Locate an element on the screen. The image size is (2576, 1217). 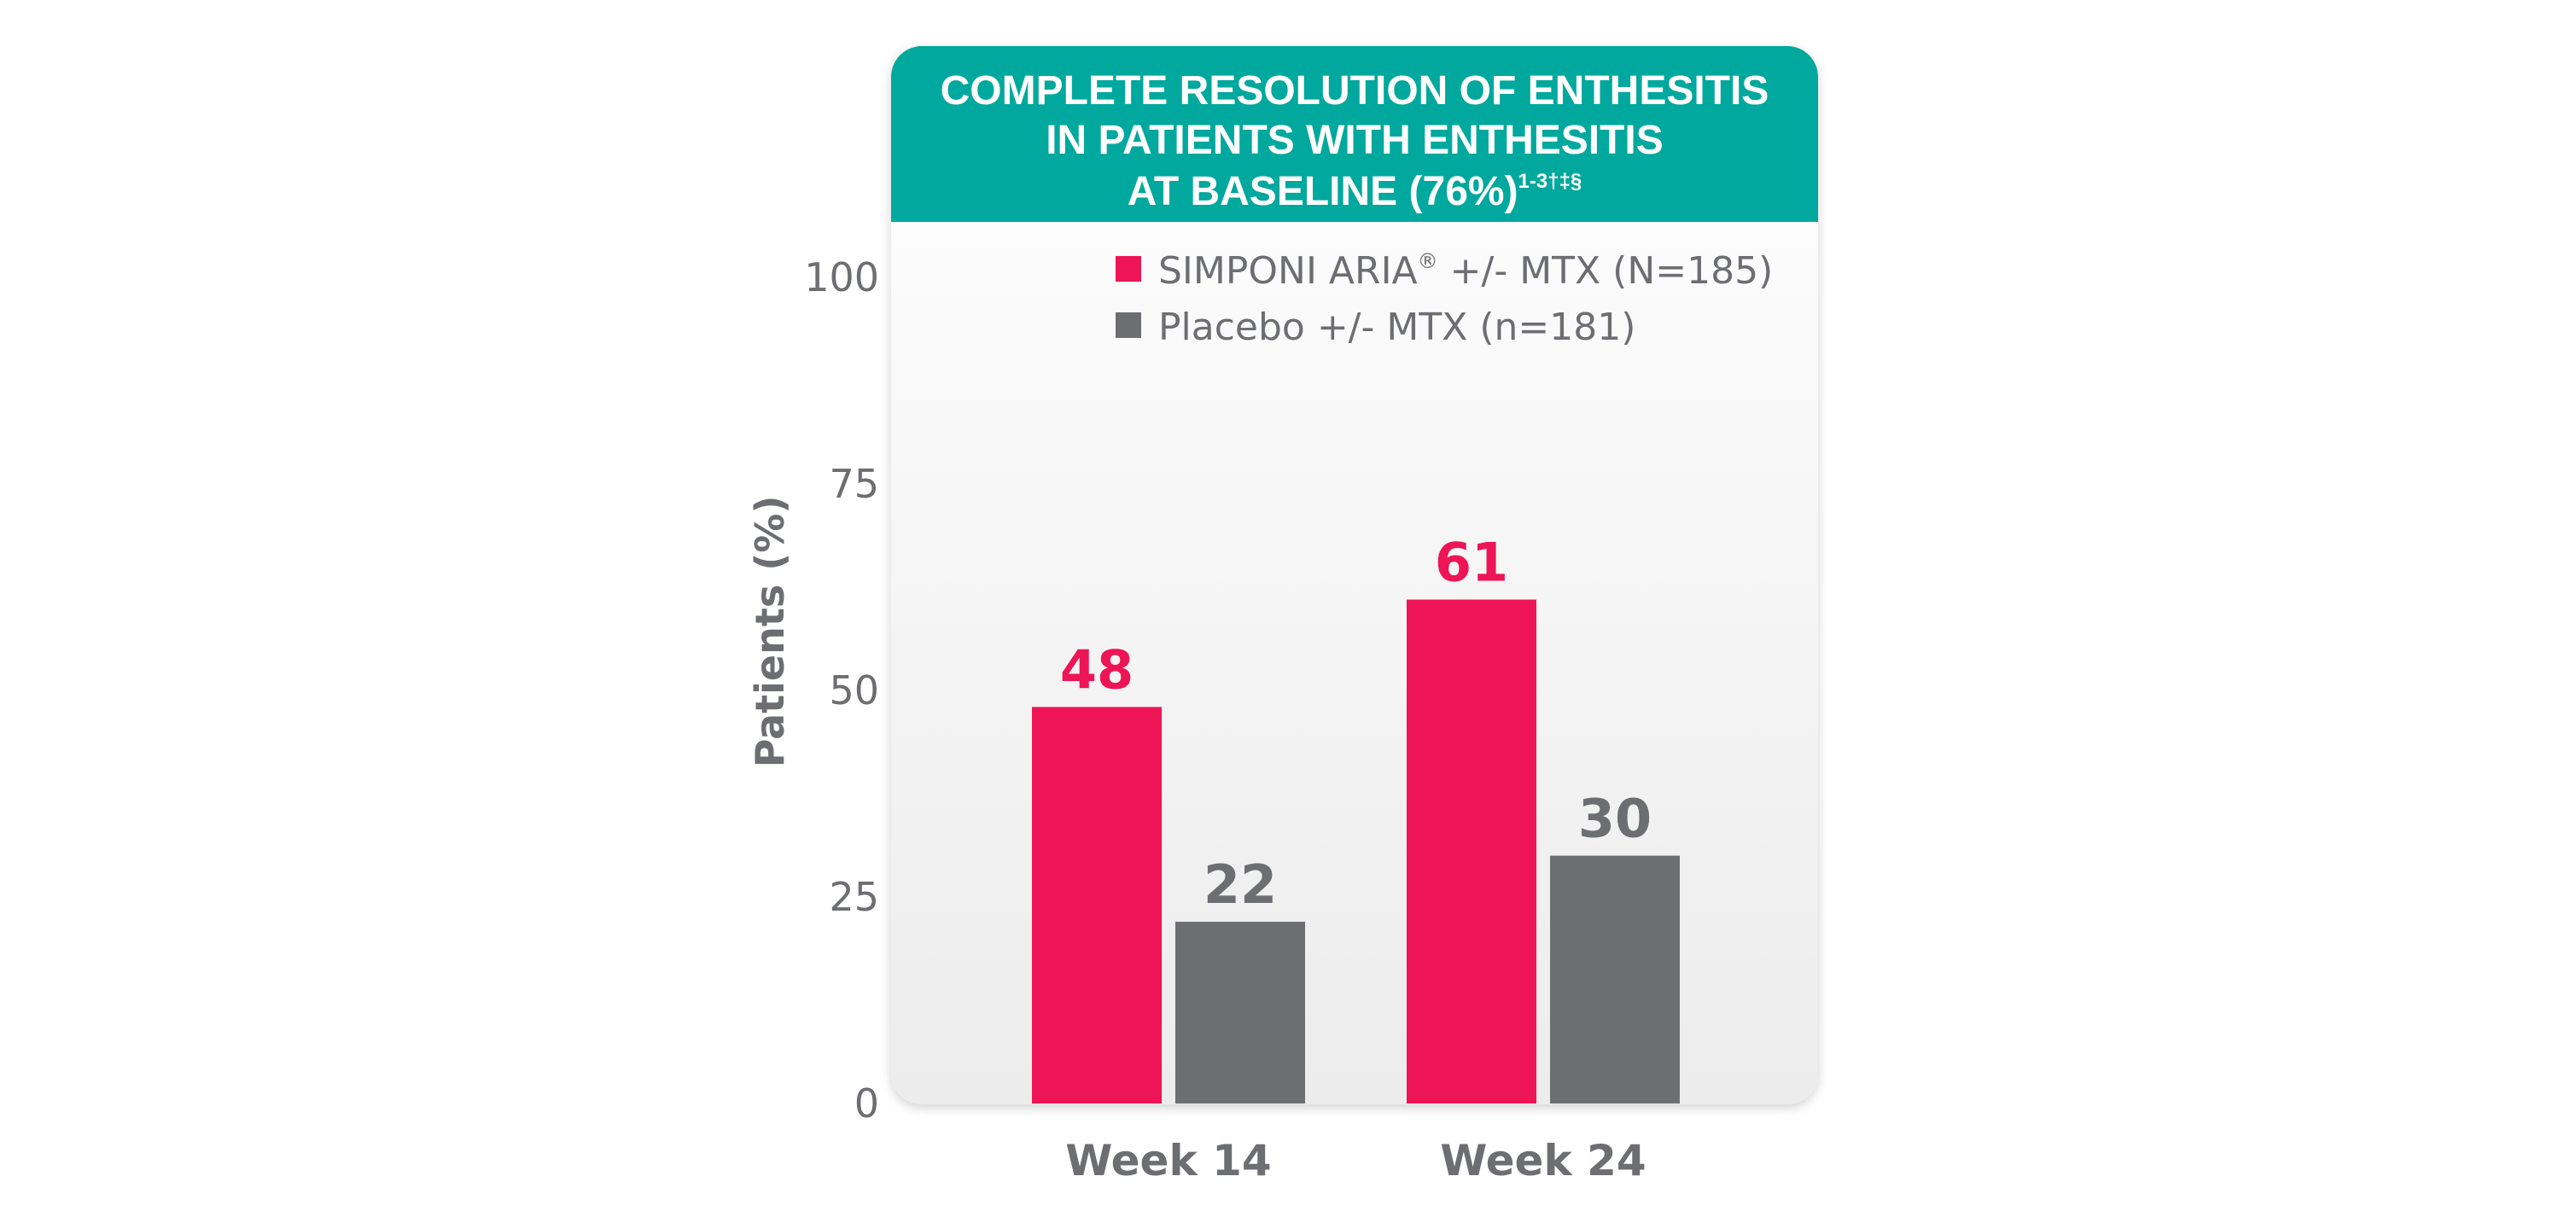
title-line-3: AT BASELINE (76%)1-3†‡§ is located at coordinates (1355, 191).